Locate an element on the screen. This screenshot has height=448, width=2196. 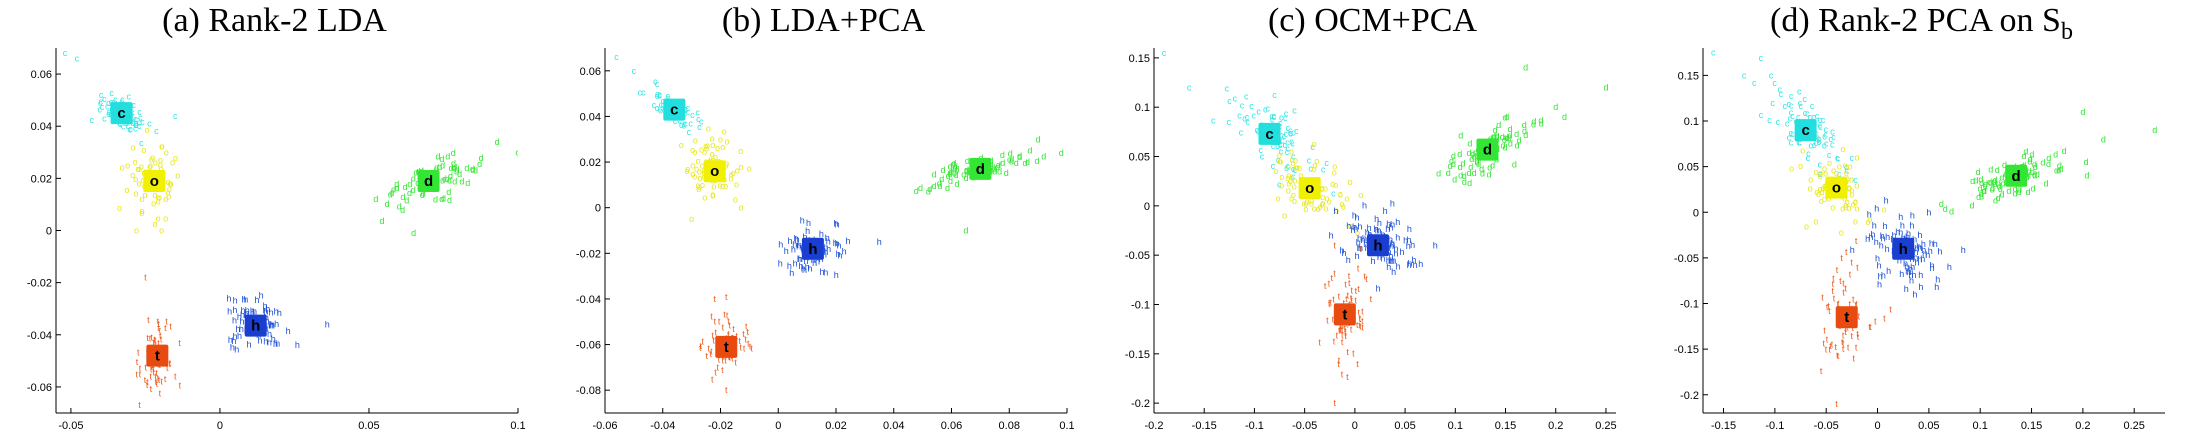
x-tick-label: -0.02 is located at coordinates (720, 426).